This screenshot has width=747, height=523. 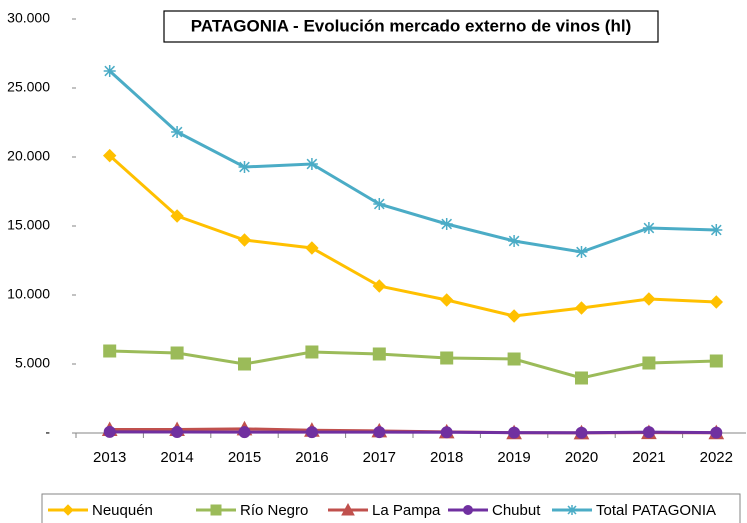 I want to click on y-tick-label: 10.000, so click(x=28, y=294).